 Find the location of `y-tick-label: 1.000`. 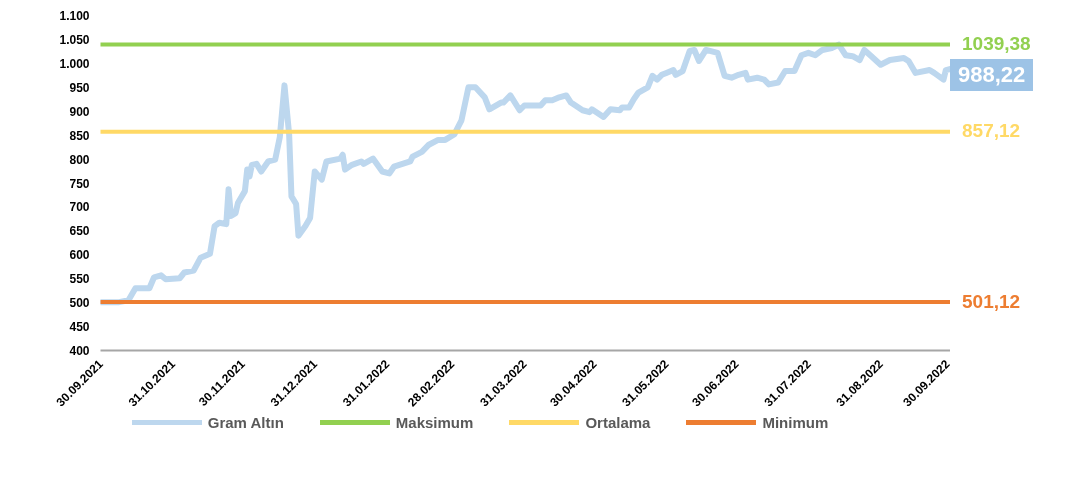

y-tick-label: 1.000 is located at coordinates (74, 63).